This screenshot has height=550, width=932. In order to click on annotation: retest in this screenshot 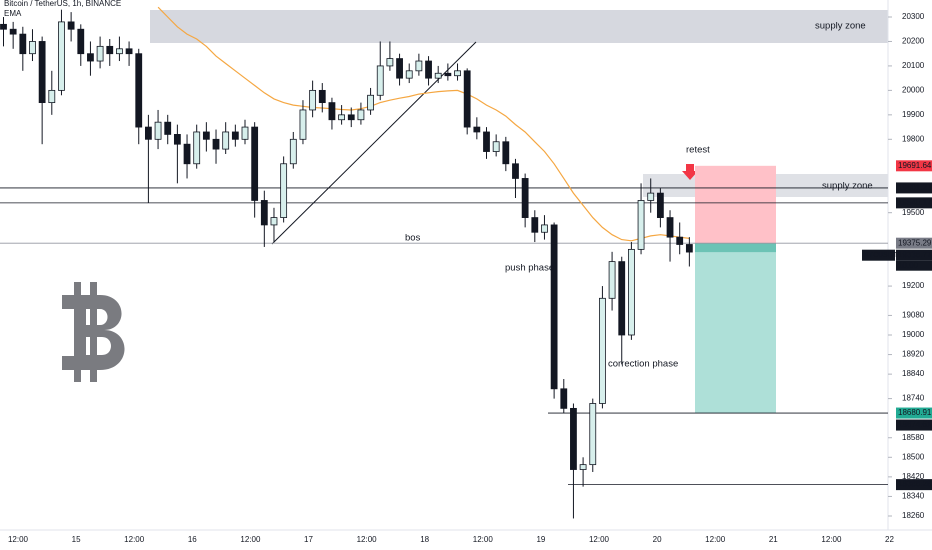, I will do `click(698, 150)`.